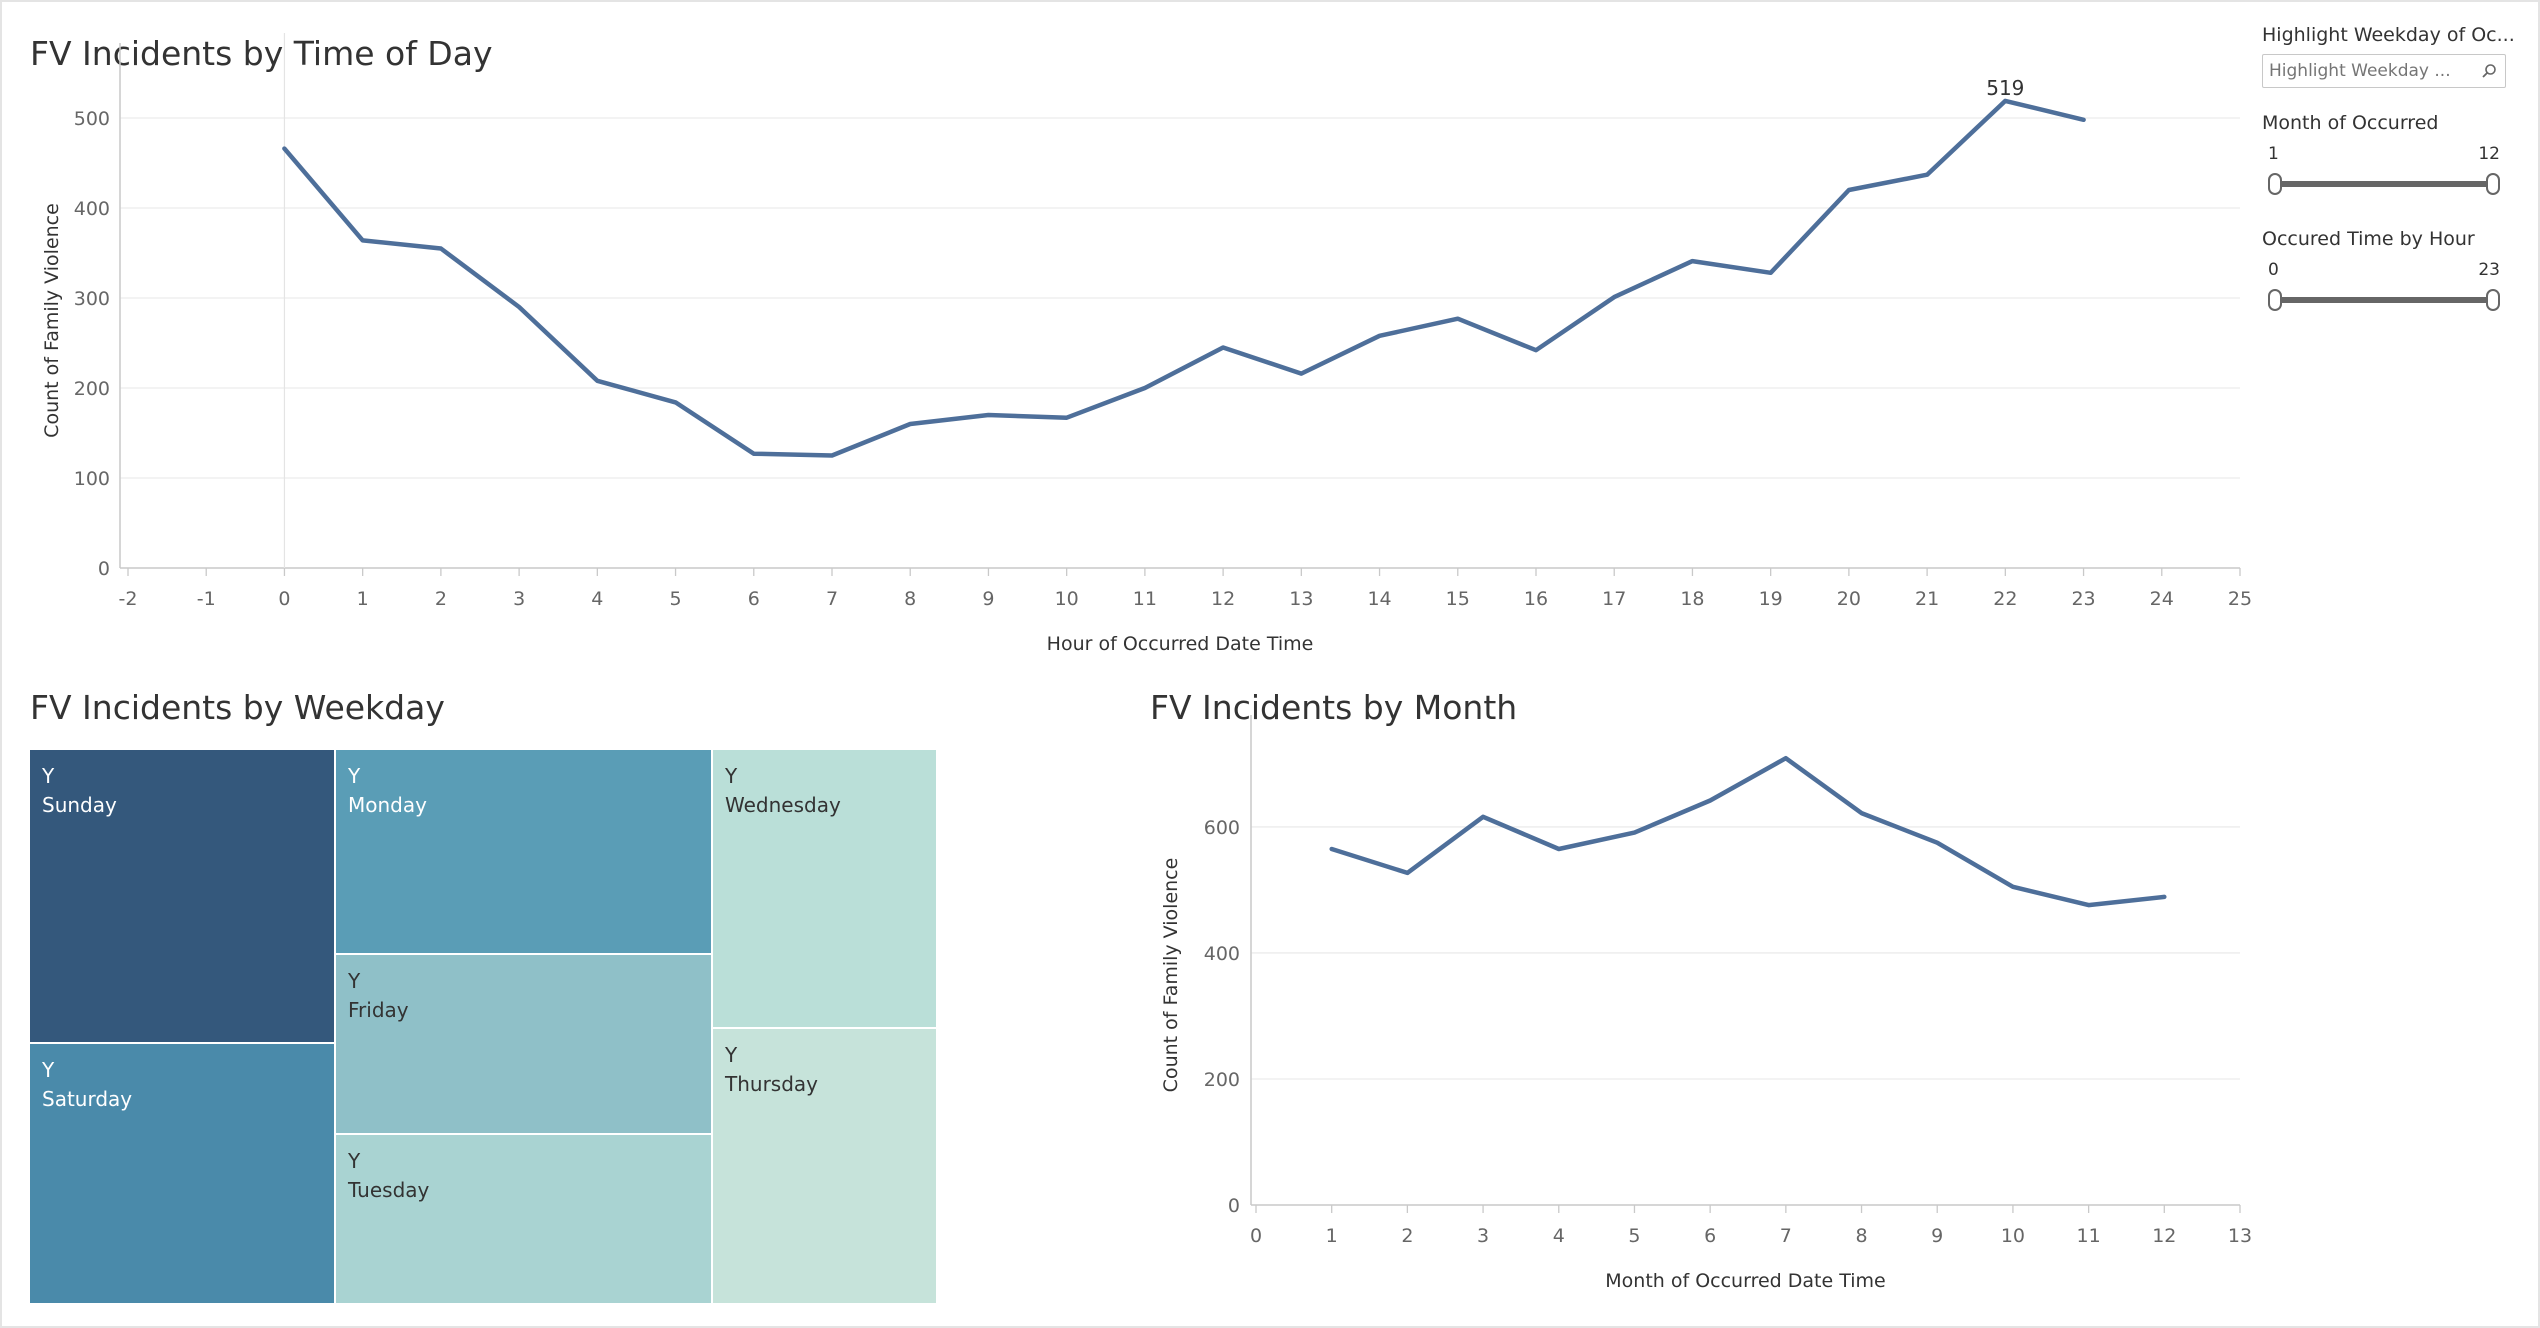 This screenshot has height=1328, width=2540. I want to click on treemap-label-day: Saturday, so click(87, 1099).